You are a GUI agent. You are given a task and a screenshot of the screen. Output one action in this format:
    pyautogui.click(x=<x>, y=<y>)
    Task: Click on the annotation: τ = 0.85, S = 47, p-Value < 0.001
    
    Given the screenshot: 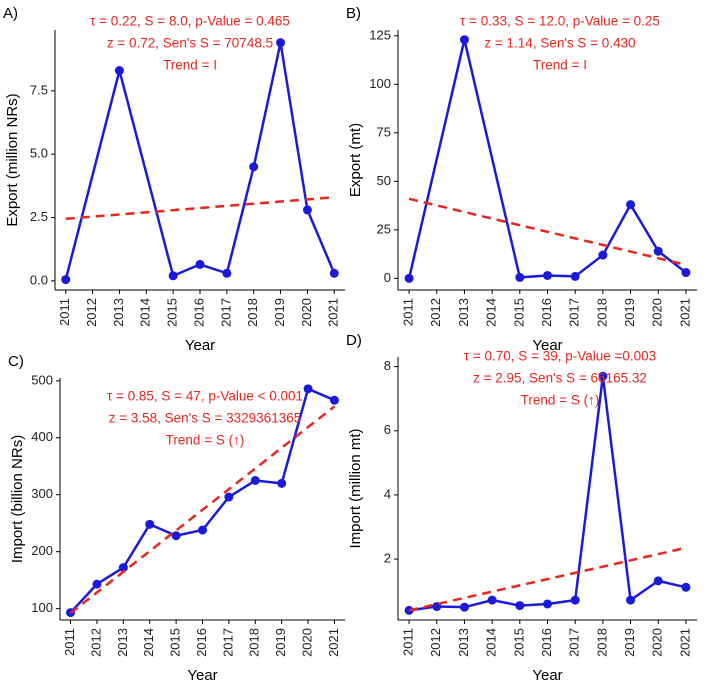 What is the action you would take?
    pyautogui.click(x=205, y=396)
    